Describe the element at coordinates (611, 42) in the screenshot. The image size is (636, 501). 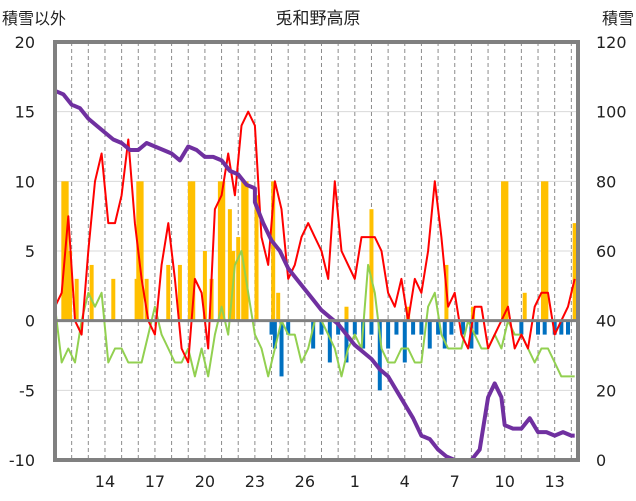
I see `right-tick-label: 120` at that location.